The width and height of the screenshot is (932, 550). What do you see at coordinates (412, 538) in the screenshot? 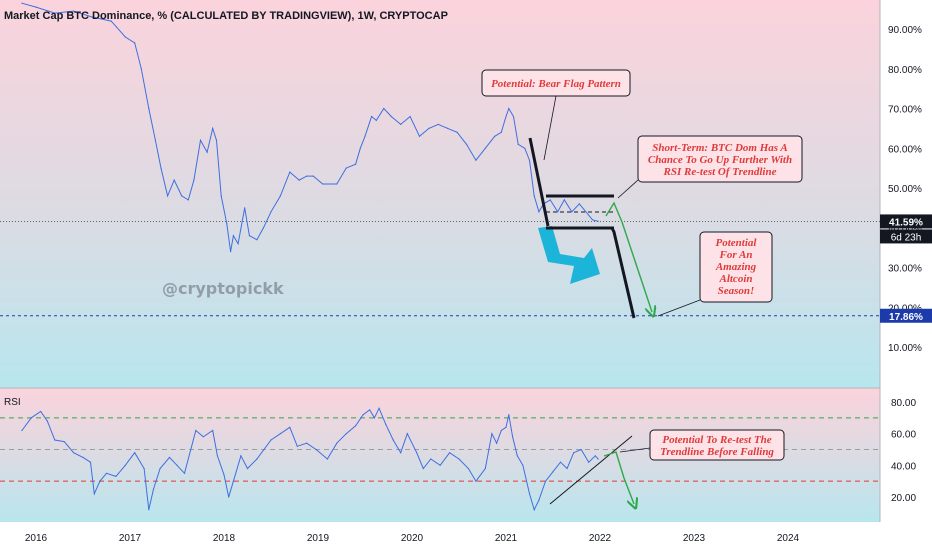
I see `x-tick-label: 2020` at bounding box center [412, 538].